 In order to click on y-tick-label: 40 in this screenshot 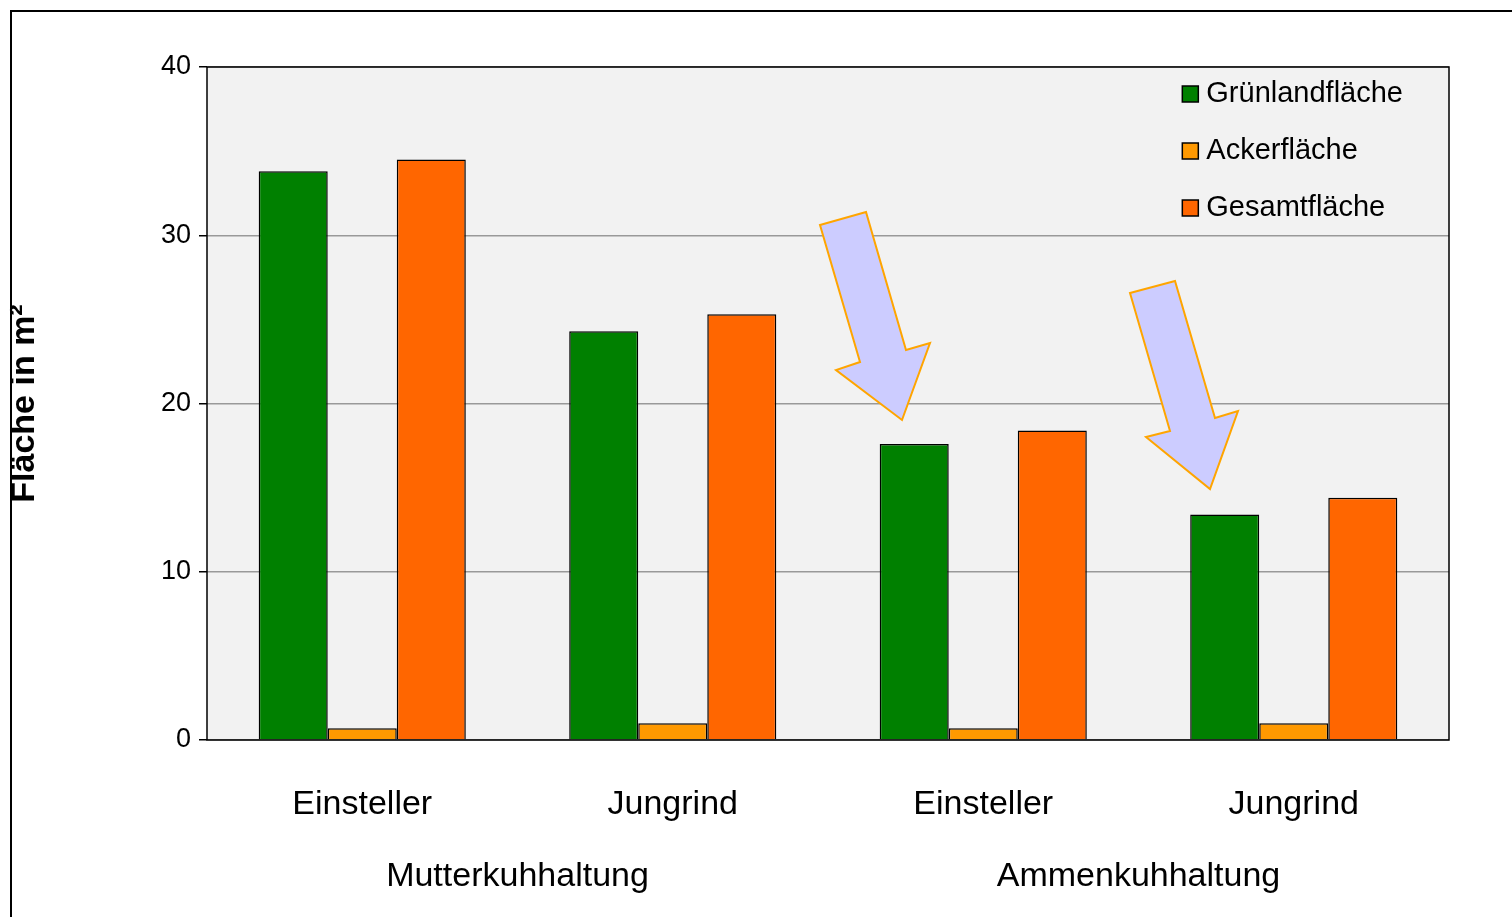, I will do `click(175, 65)`.